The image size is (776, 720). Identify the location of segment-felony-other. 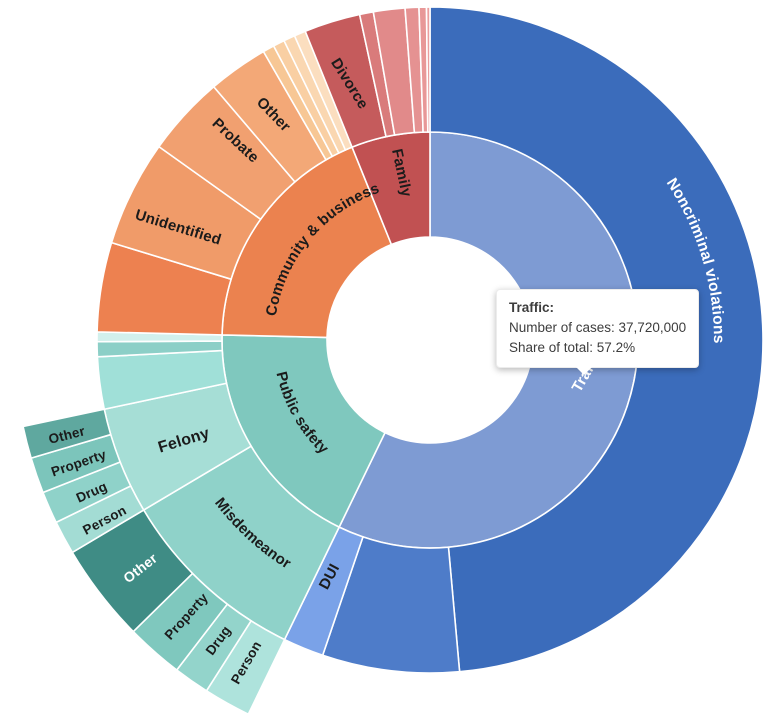
(67, 433).